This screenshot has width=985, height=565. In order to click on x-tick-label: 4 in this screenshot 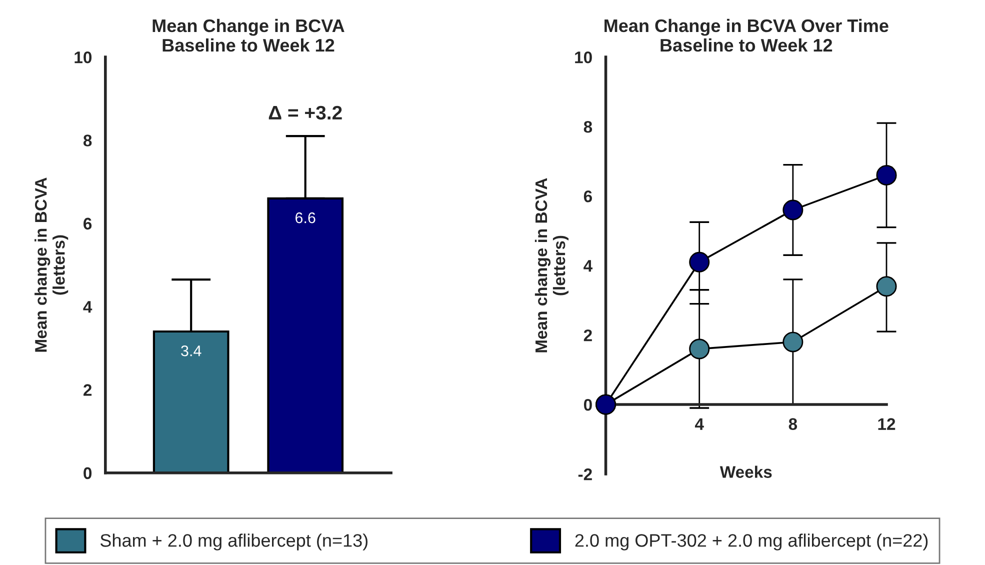, I will do `click(699, 424)`.